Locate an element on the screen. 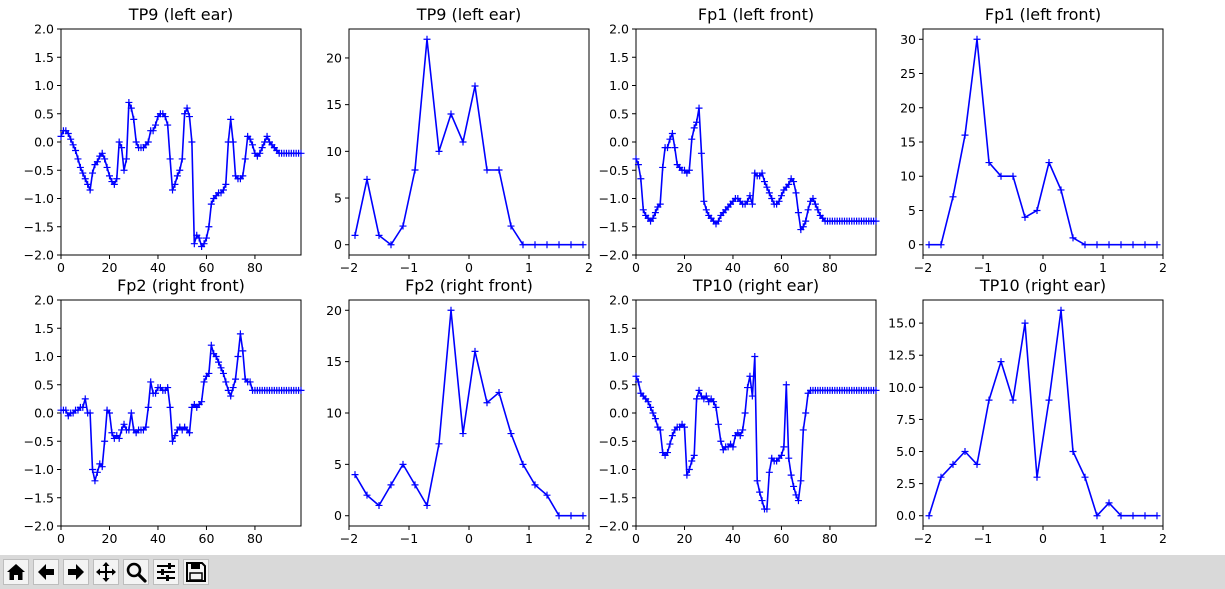  floppy-disk-icon is located at coordinates (196, 572).